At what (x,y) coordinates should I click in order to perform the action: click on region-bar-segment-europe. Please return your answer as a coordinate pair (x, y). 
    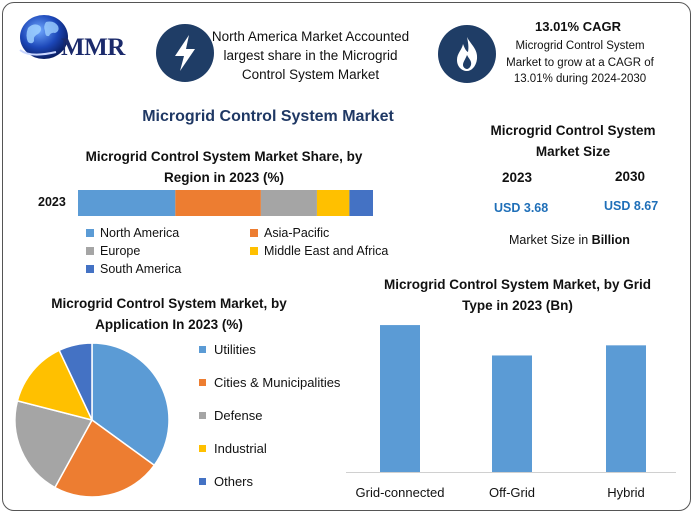
    Looking at the image, I should click on (288, 203).